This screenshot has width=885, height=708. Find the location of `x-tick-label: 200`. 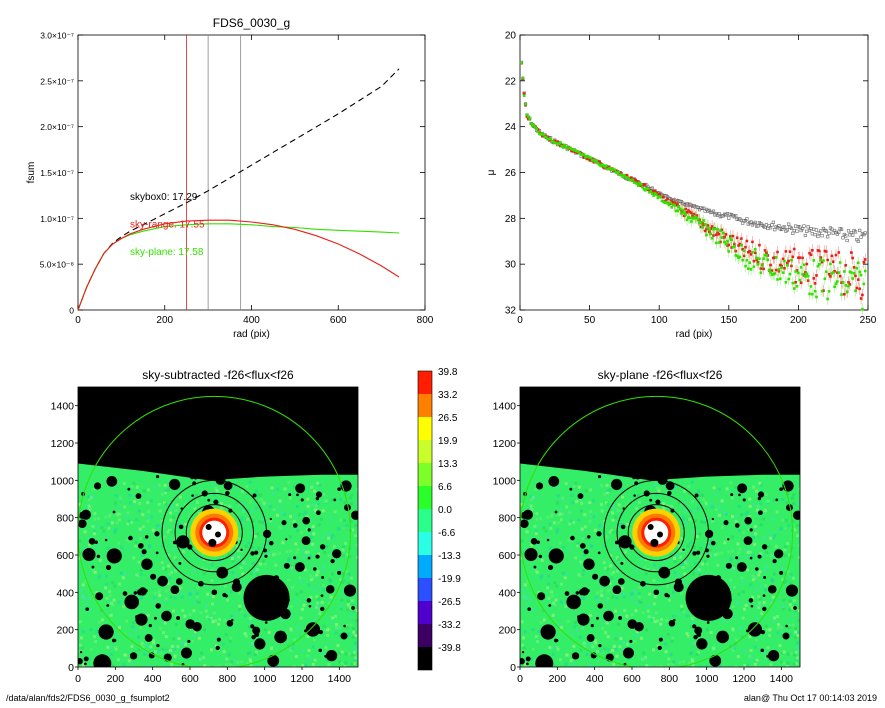

x-tick-label: 200 is located at coordinates (558, 679).